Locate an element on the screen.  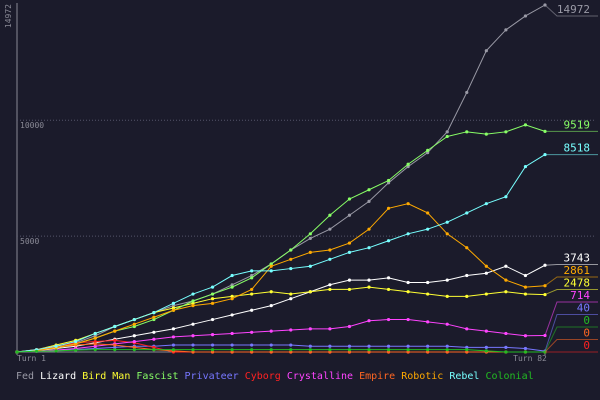
end-value-label: 2861 is located at coordinates (577, 270).